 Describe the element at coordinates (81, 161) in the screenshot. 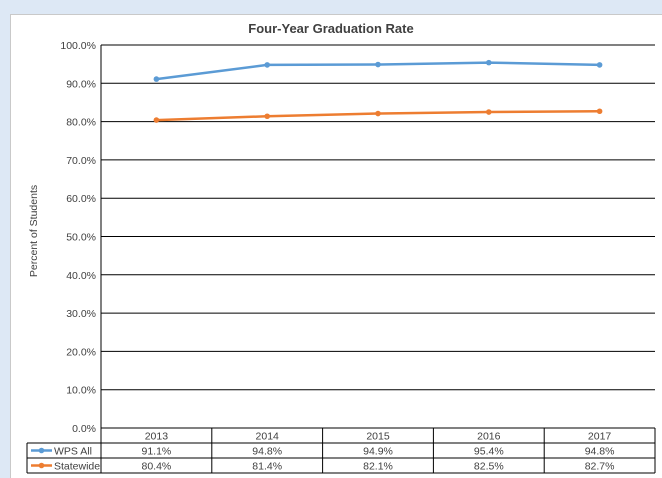

I see `y-tick-label: 70.0%` at that location.